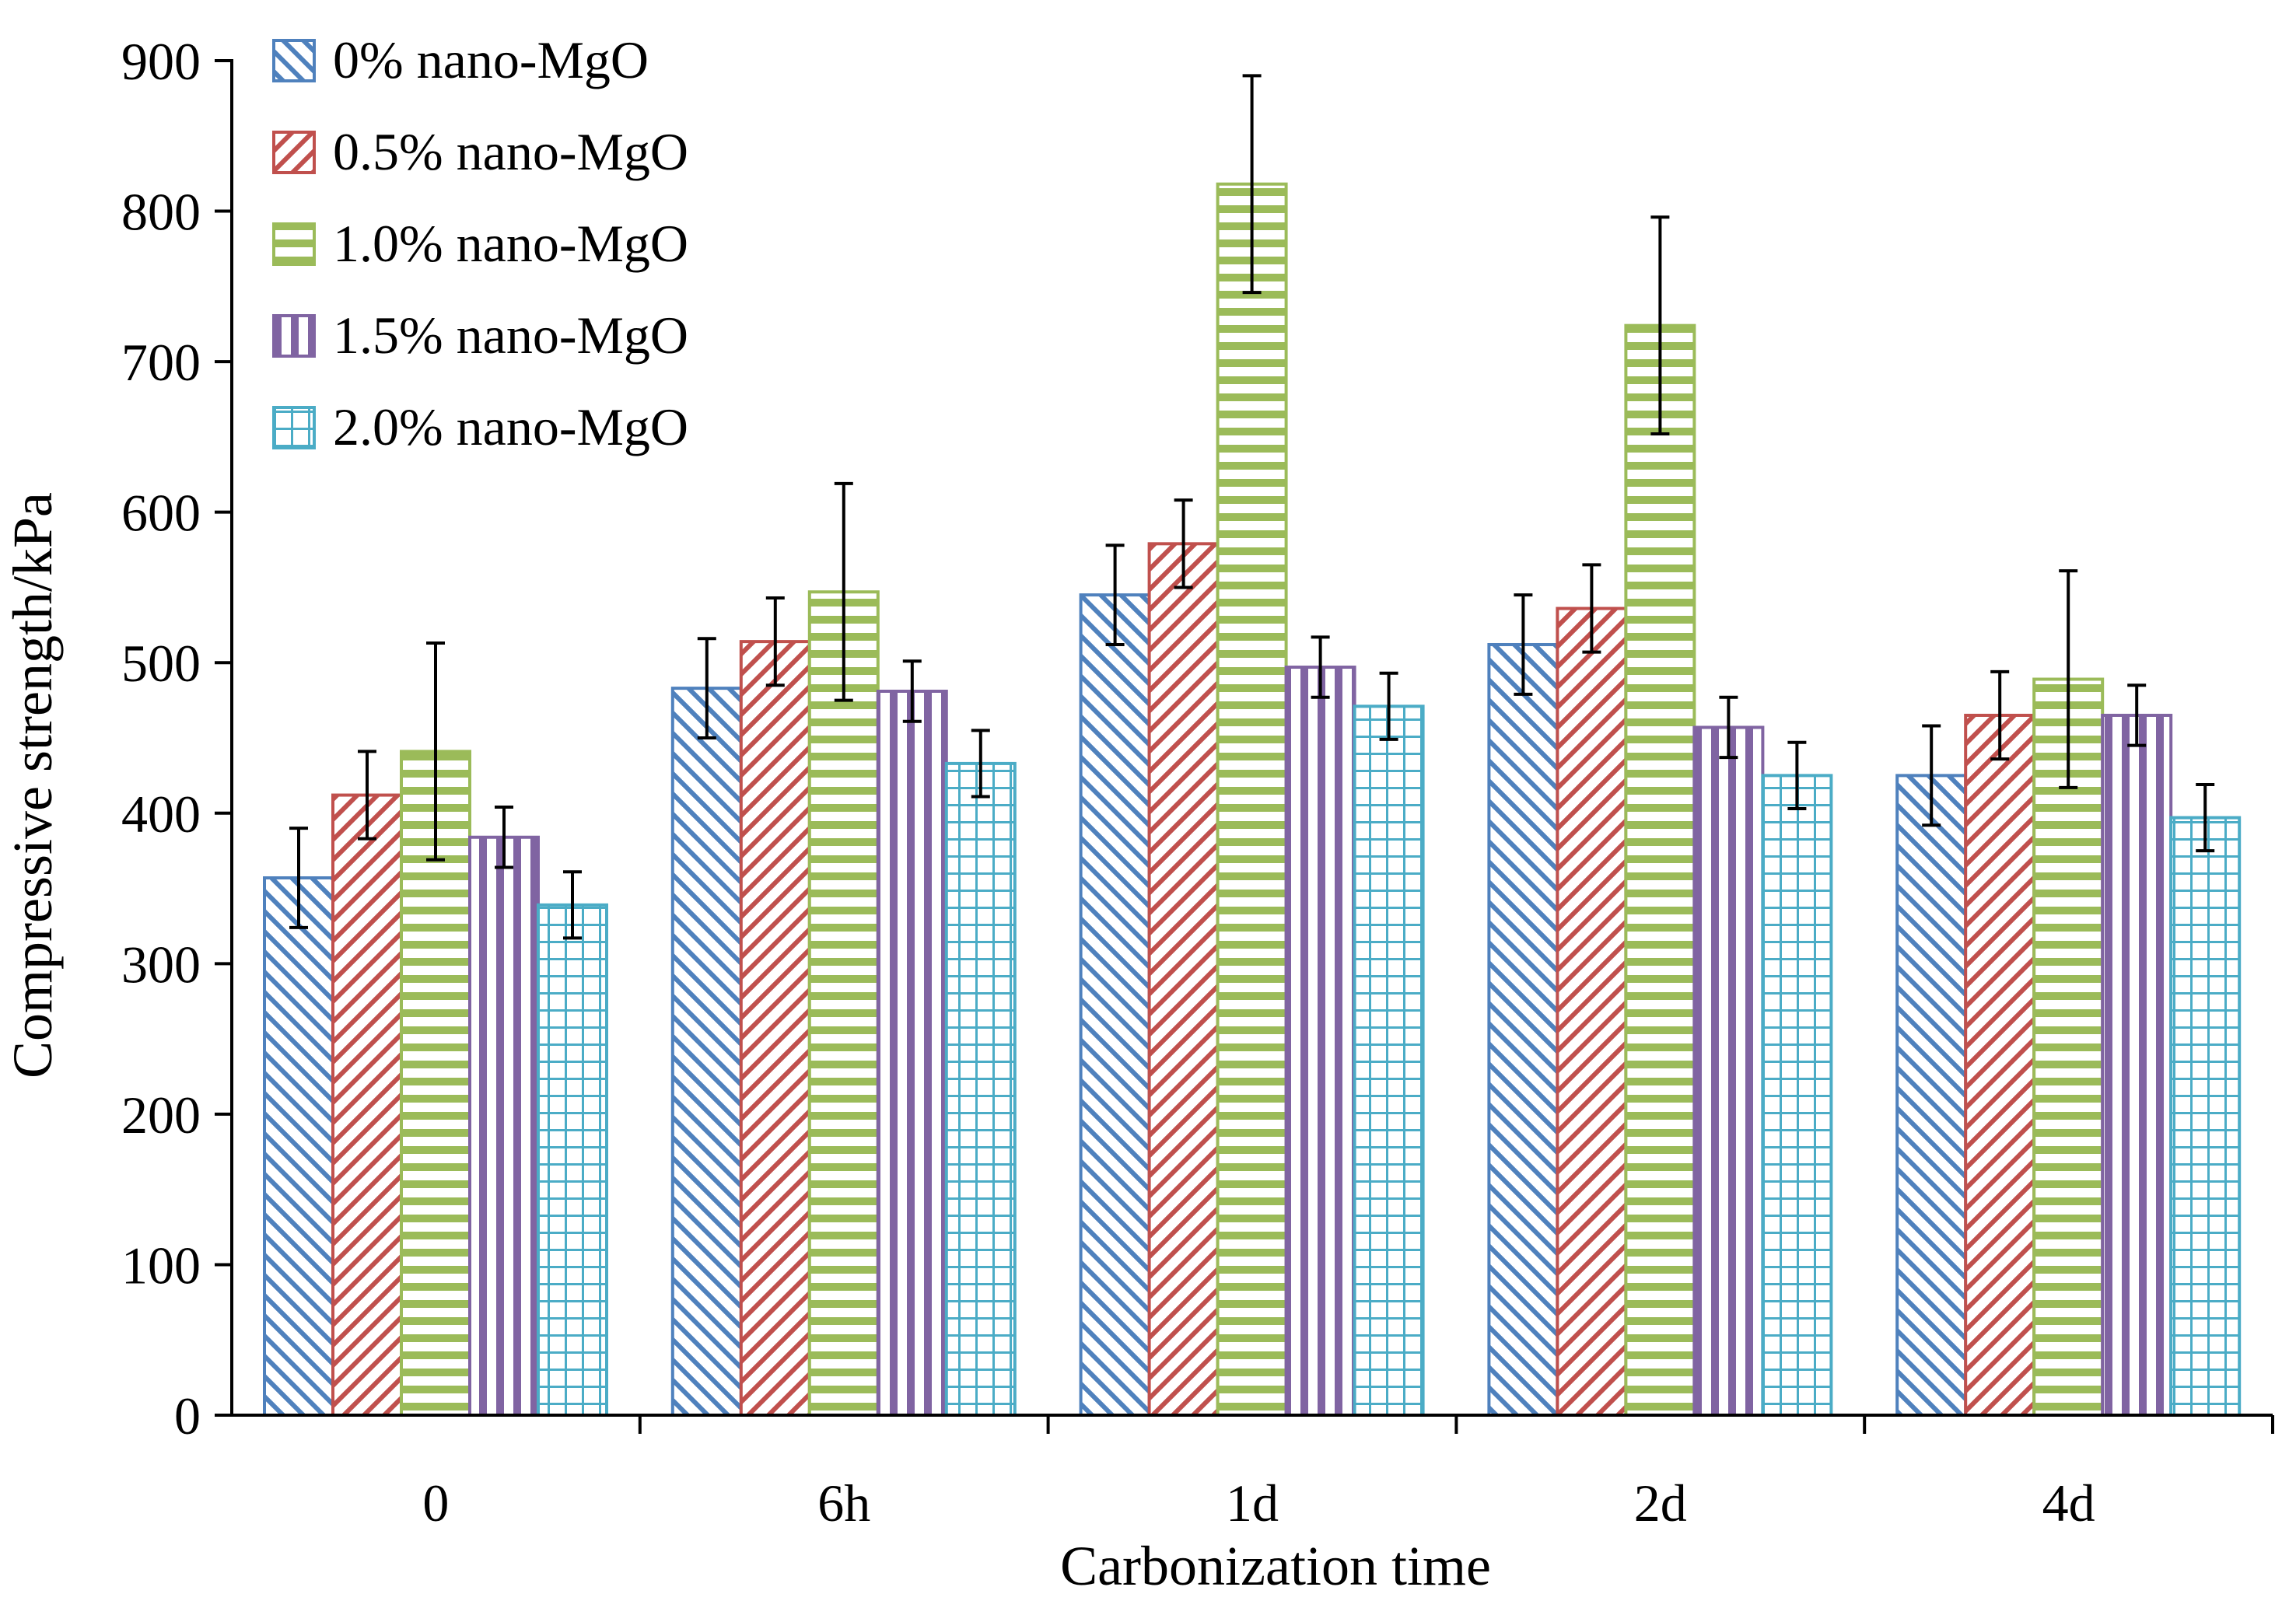 The width and height of the screenshot is (2296, 1608). Describe the element at coordinates (1348, 1474) in the screenshot. I see `x-axis-ticks: 0 6h 1d 2d 4d` at that location.